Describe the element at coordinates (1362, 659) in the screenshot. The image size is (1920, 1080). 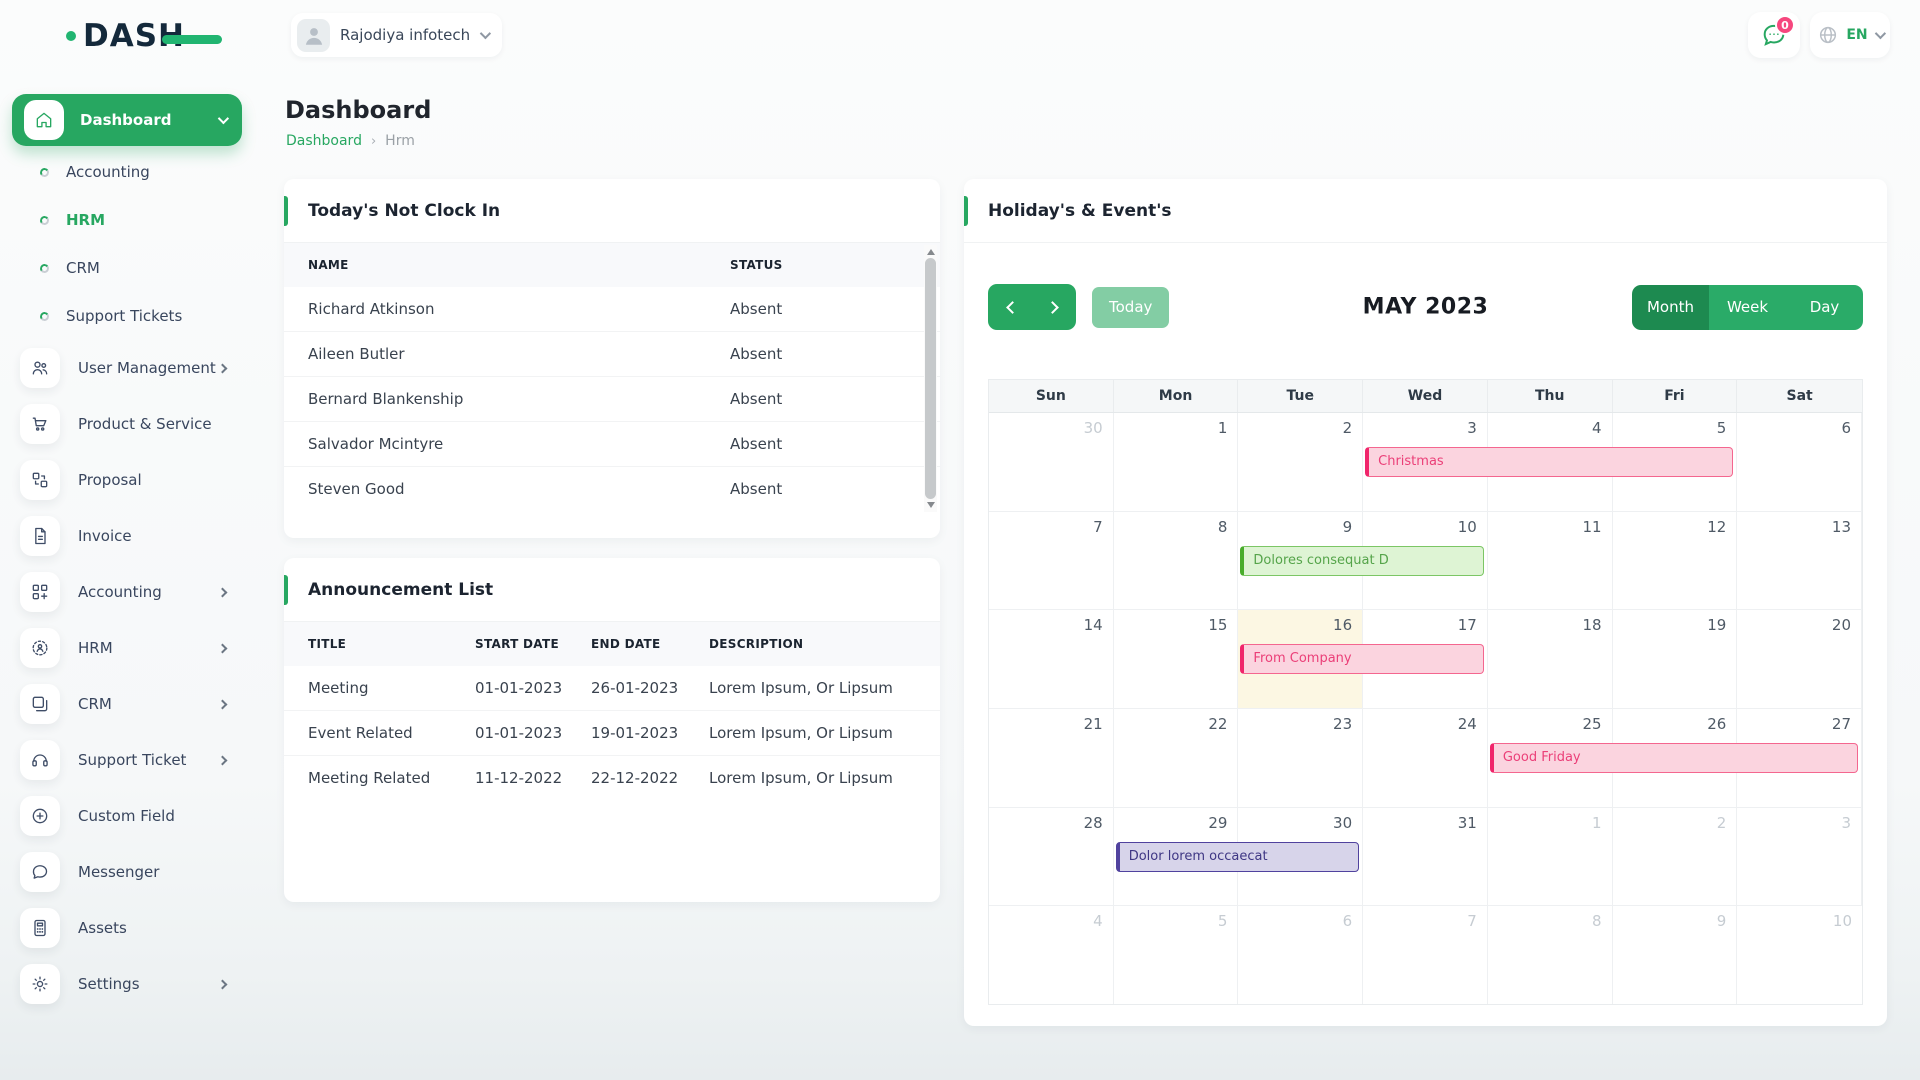
I see `calendar-event-from-company: From Company` at that location.